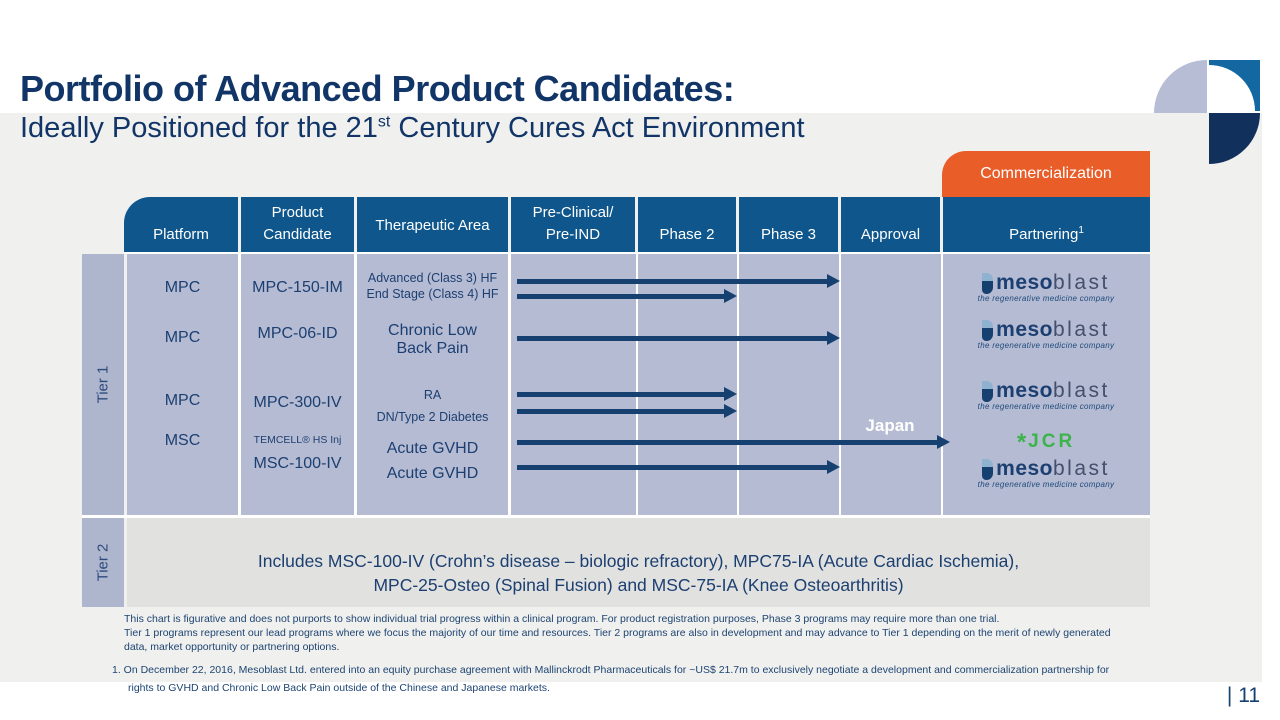  What do you see at coordinates (1234, 138) in the screenshot?
I see `corner-quarter-dark` at bounding box center [1234, 138].